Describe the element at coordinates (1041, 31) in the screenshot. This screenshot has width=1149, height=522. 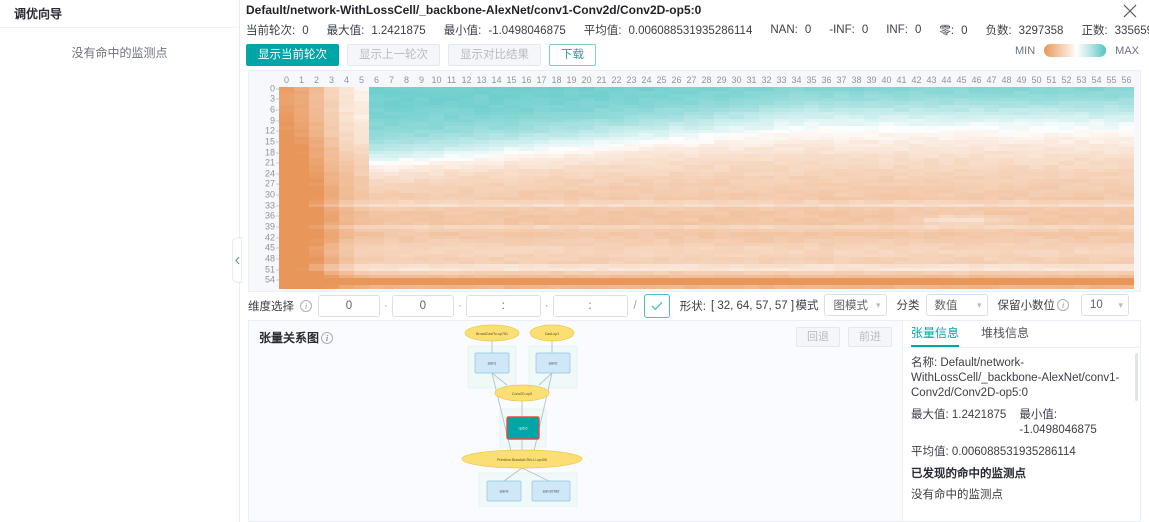
I see `stat-value: 3297358` at that location.